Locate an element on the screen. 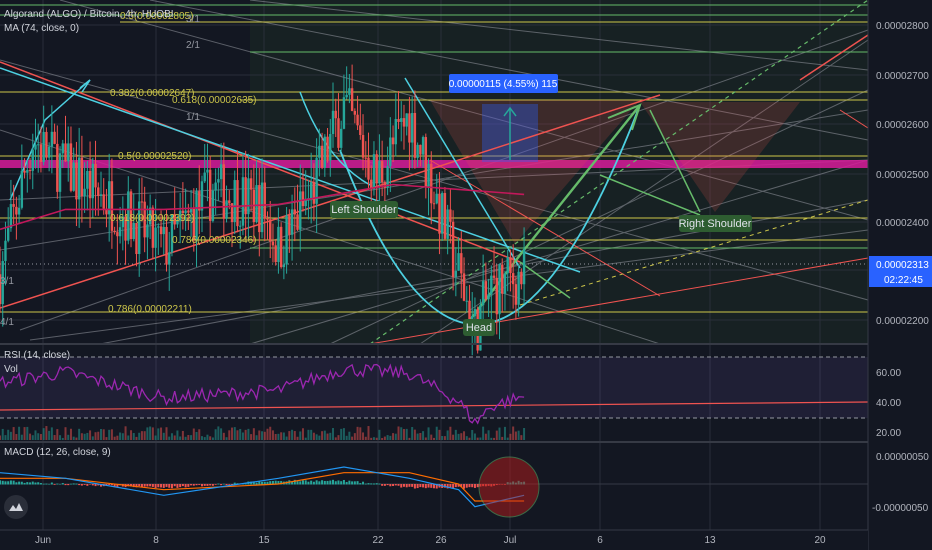 Image resolution: width=932 pixels, height=550 pixels. macd-legend: MACD (12, 26, close, 9) is located at coordinates (57, 452).